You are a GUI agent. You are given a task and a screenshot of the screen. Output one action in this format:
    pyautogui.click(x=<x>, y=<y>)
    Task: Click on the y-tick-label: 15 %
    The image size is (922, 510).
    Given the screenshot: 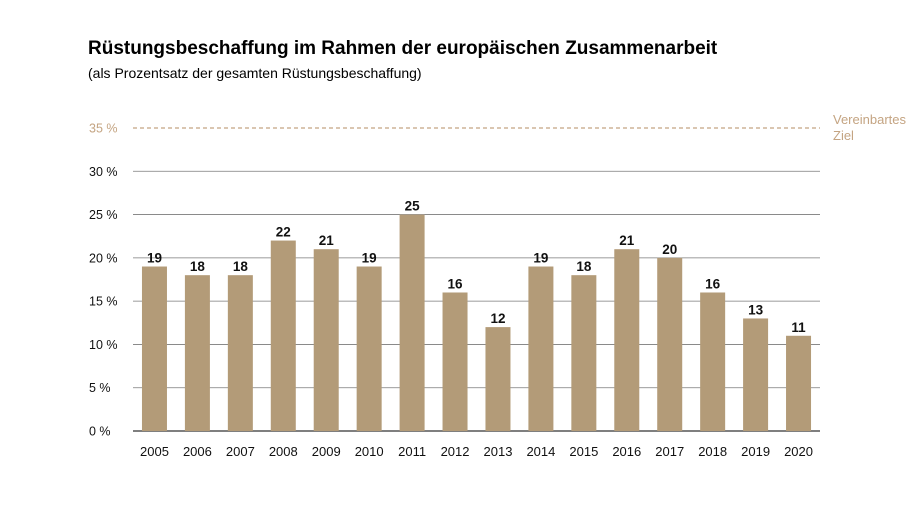 What is the action you would take?
    pyautogui.click(x=103, y=302)
    